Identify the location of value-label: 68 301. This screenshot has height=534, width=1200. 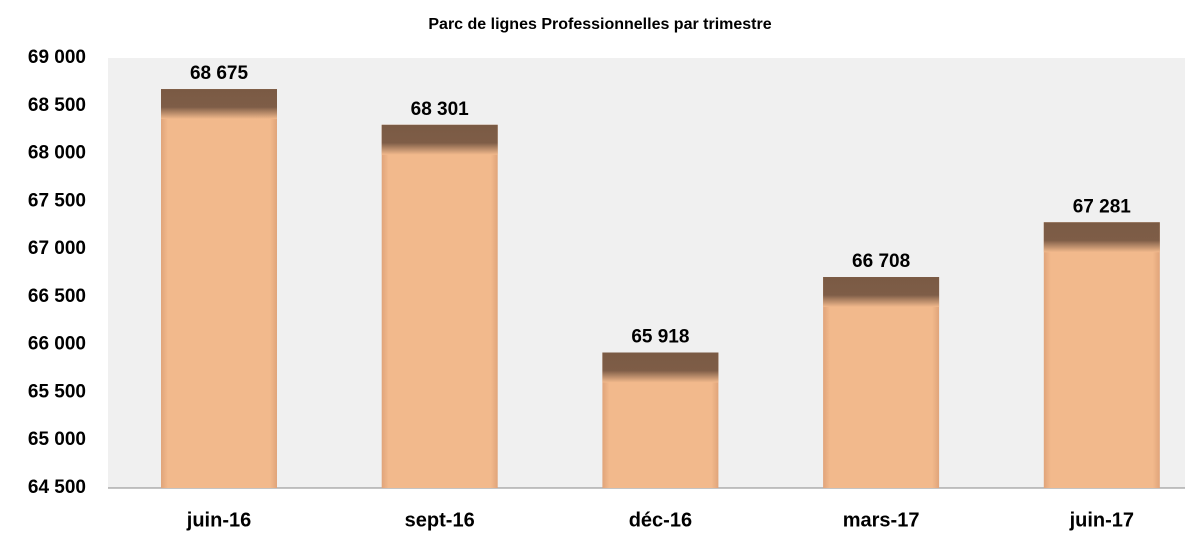
(440, 109).